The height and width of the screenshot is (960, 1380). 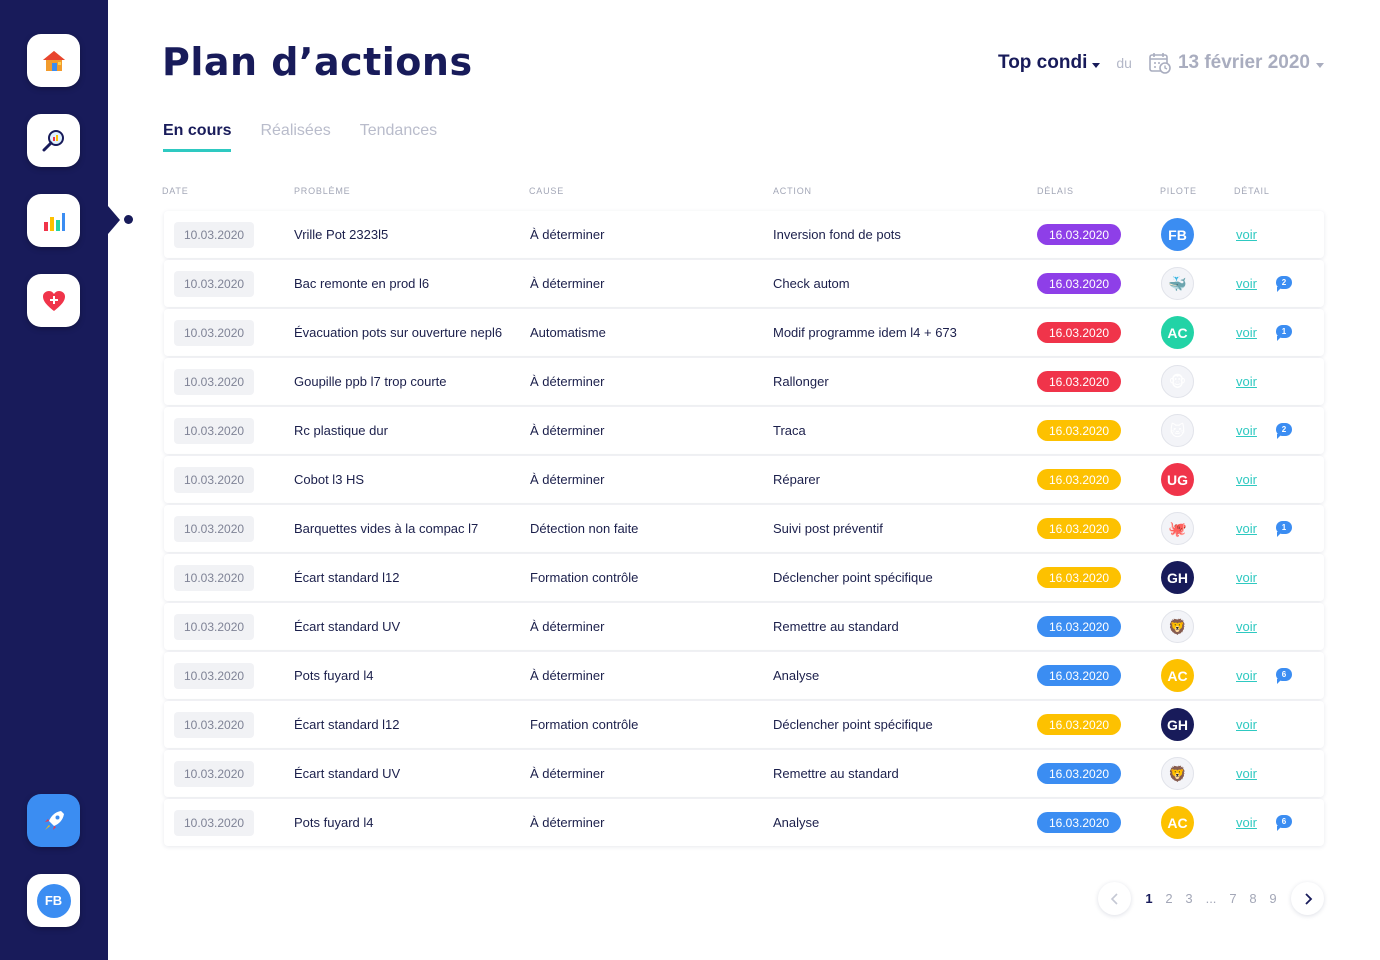 What do you see at coordinates (567, 675) in the screenshot?
I see `cell-cause: À déterminer` at bounding box center [567, 675].